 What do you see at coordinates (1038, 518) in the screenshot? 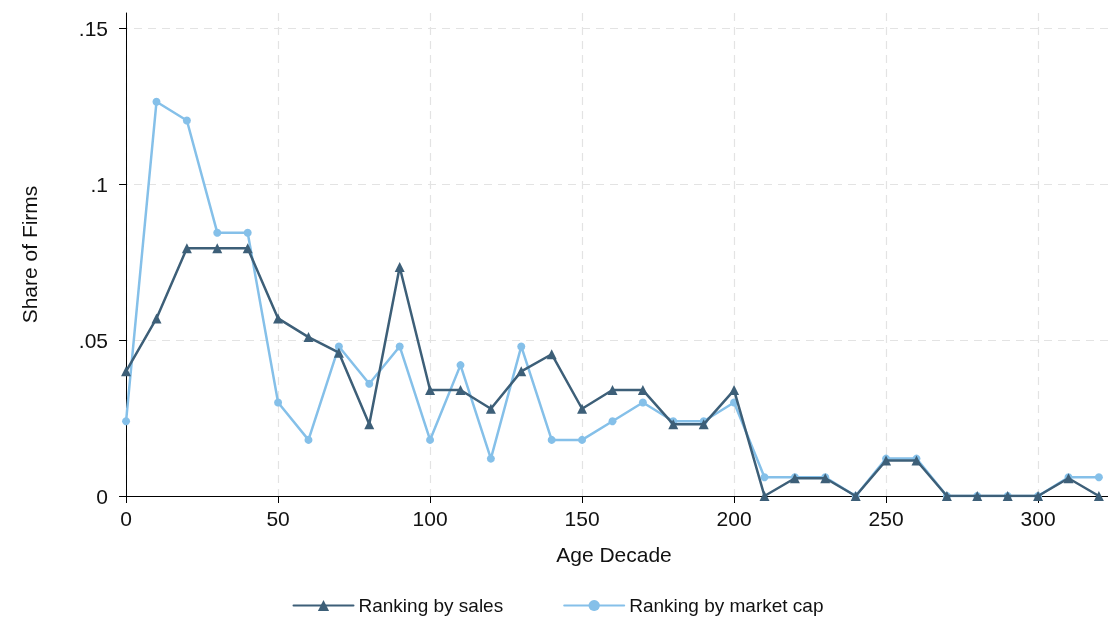
I see `x-tick-label: 300` at bounding box center [1038, 518].